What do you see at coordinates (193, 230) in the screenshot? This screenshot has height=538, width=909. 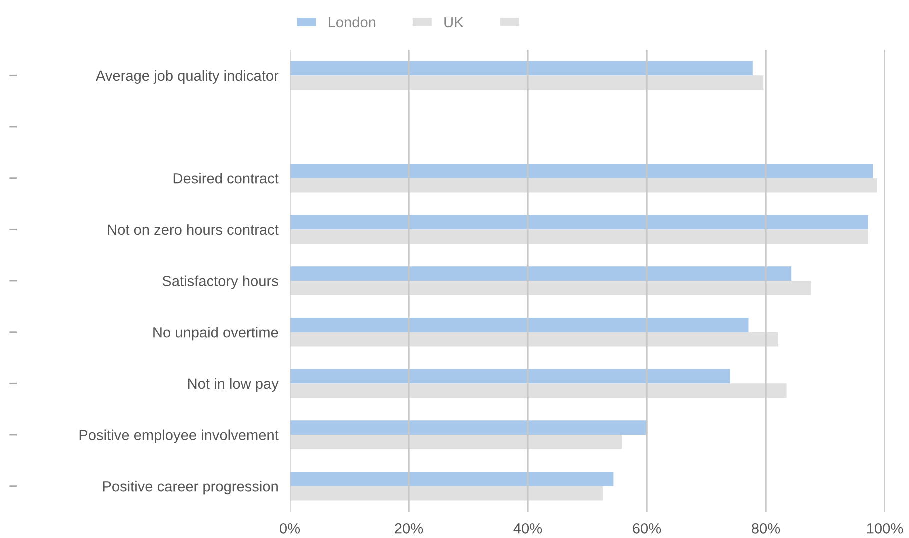 I see `y-tick-label: Not on zero hours contract` at bounding box center [193, 230].